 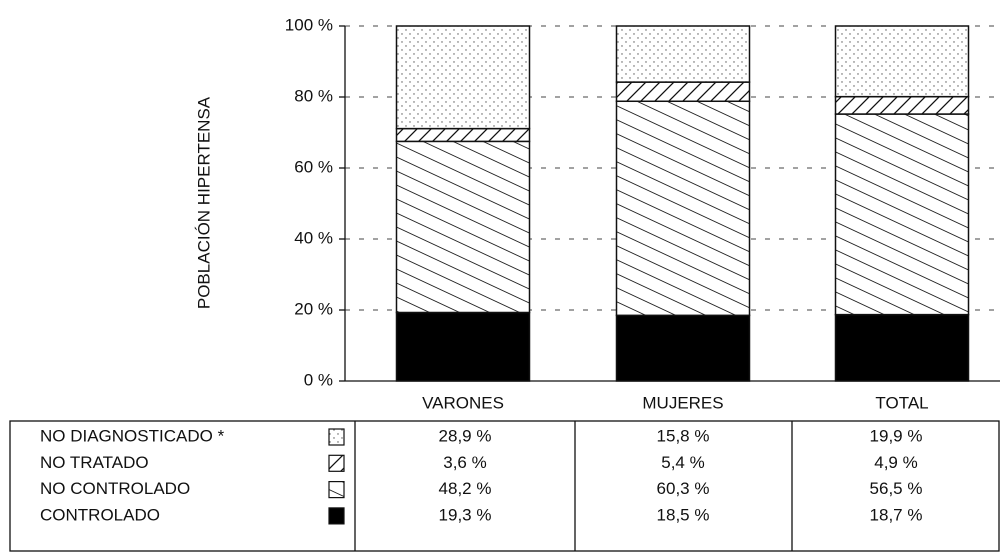 What do you see at coordinates (683, 435) in the screenshot?
I see `table-cell: 15,8 %` at bounding box center [683, 435].